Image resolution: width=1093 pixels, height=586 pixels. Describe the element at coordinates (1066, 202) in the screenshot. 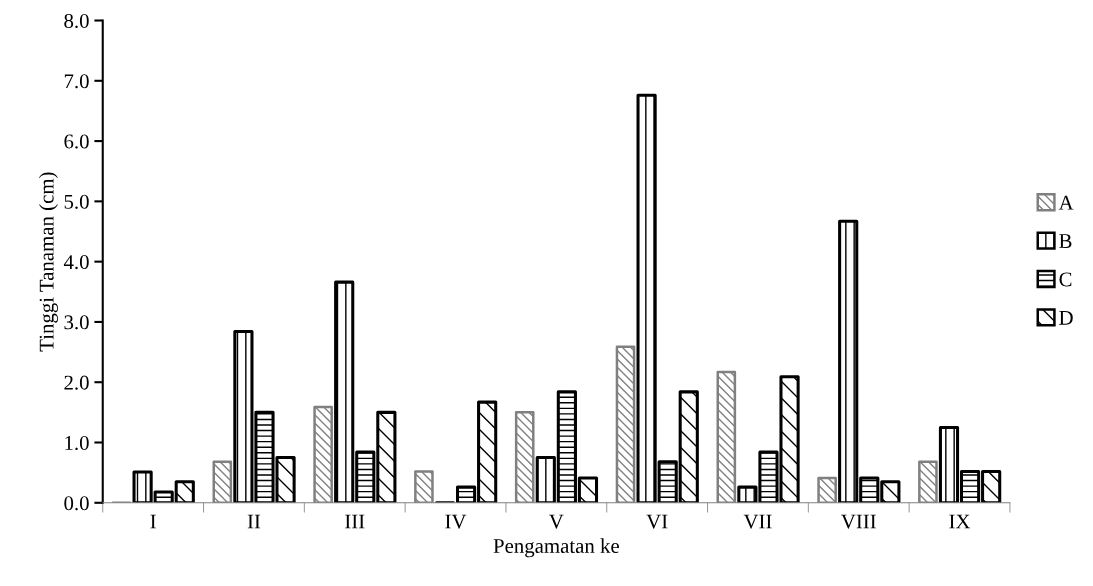

I see `legend-label: A` at that location.